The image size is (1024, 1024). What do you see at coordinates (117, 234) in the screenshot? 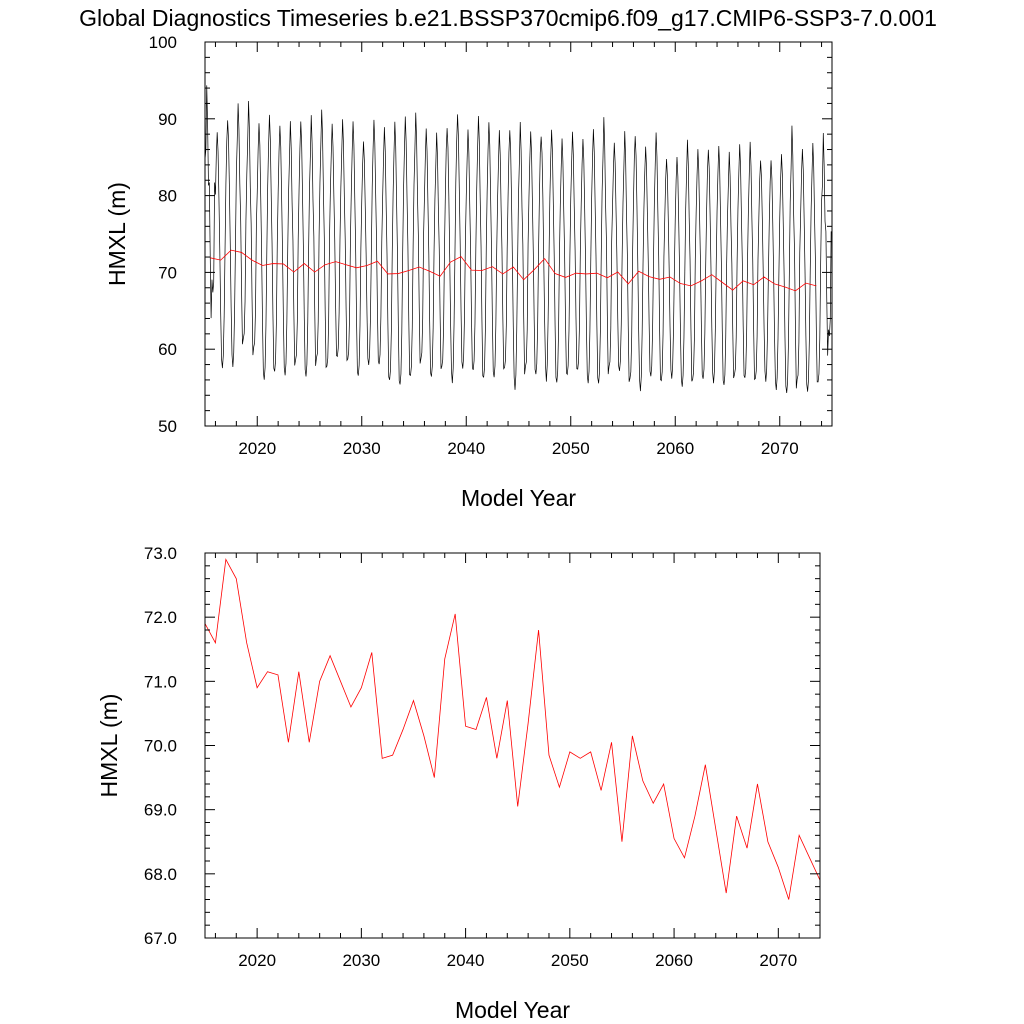
I see `top-y-axis-title: HMXL (m)` at bounding box center [117, 234].